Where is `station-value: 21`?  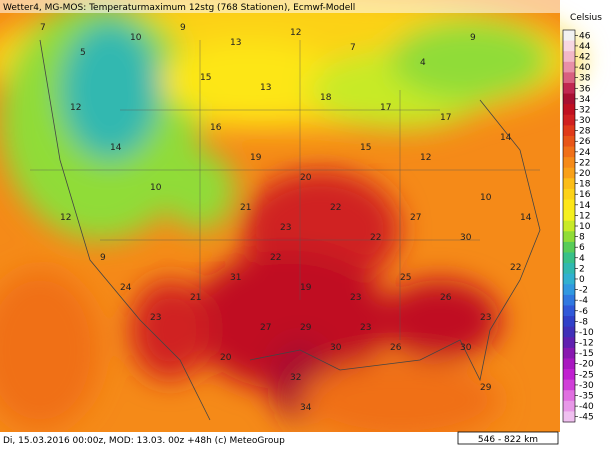
station-value: 21 is located at coordinates (245, 208).